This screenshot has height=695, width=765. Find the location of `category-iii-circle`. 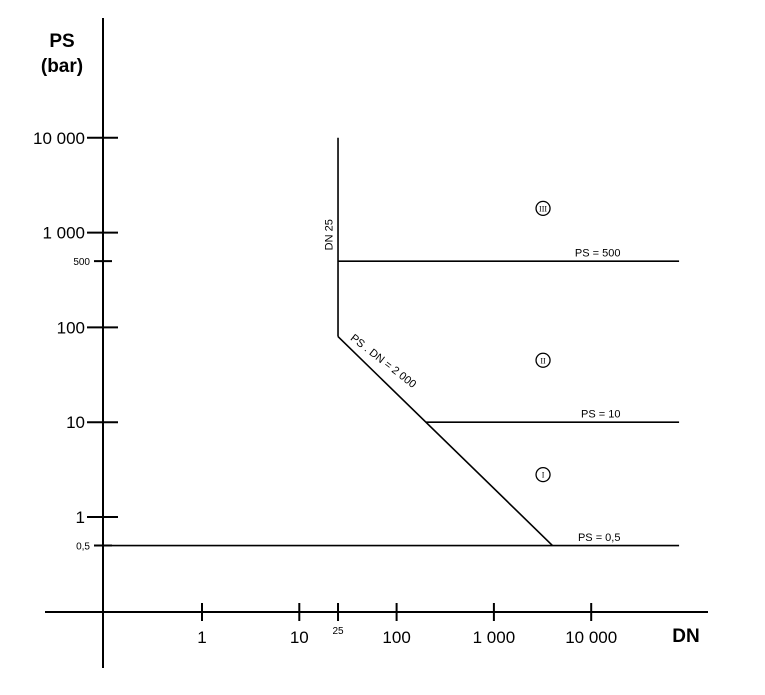

category-iii-circle is located at coordinates (543, 208).